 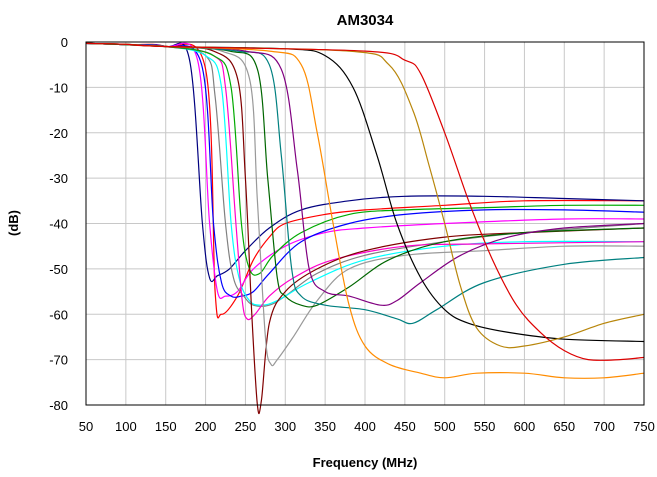 What do you see at coordinates (58, 178) in the screenshot?
I see `y-tick-label: -30` at bounding box center [58, 178].